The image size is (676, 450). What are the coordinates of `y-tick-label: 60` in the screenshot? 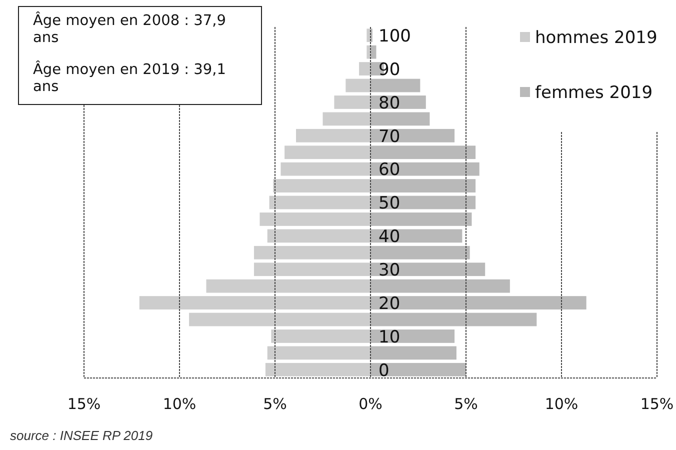 It's located at (389, 170).